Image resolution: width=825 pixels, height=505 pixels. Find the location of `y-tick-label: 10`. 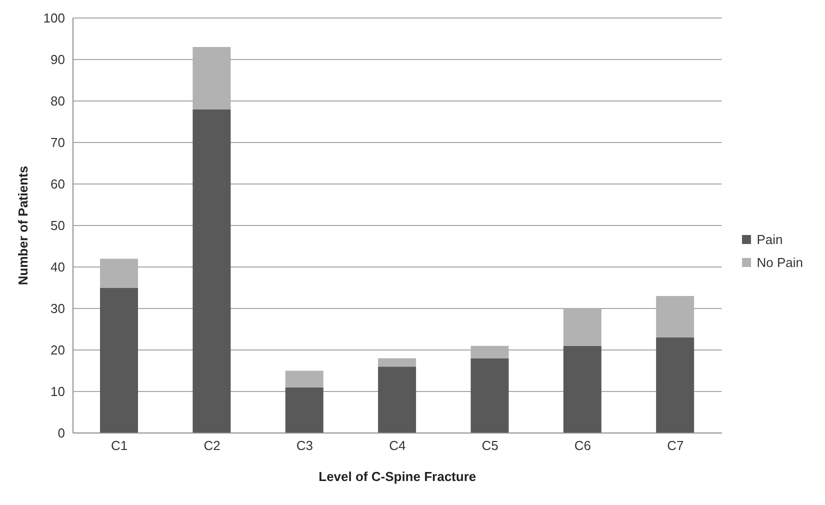

y-tick-label: 10 is located at coordinates (57, 392).